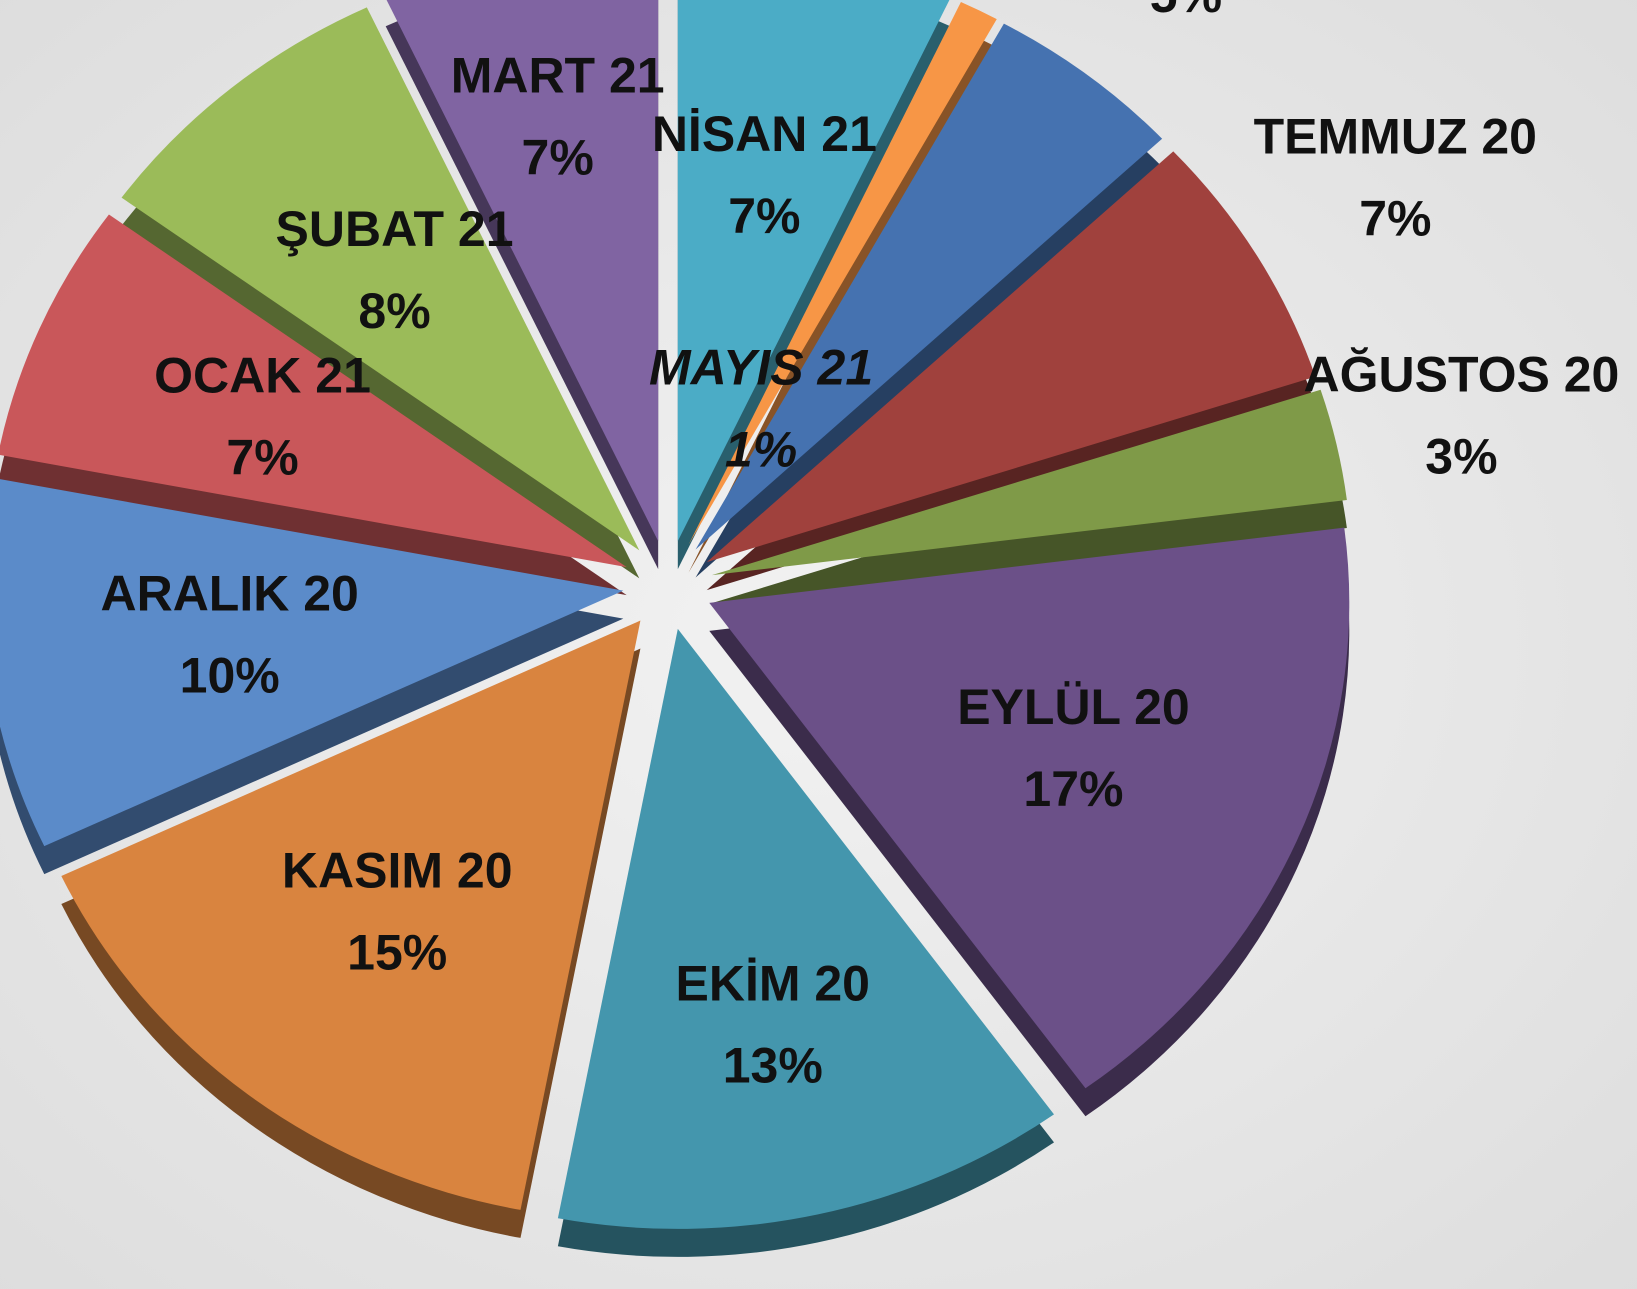  What do you see at coordinates (764, 134) in the screenshot?
I see `category-label: NİSAN 21` at bounding box center [764, 134].